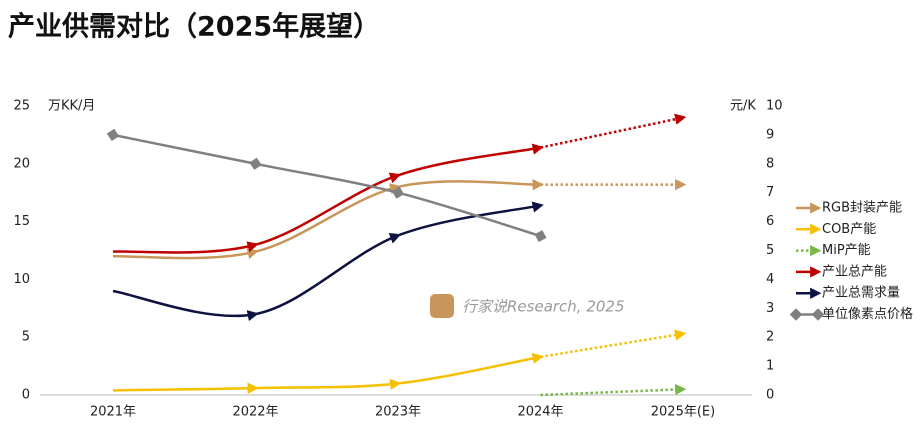  What do you see at coordinates (21, 163) in the screenshot?
I see `y-tick-label: 20` at bounding box center [21, 163].